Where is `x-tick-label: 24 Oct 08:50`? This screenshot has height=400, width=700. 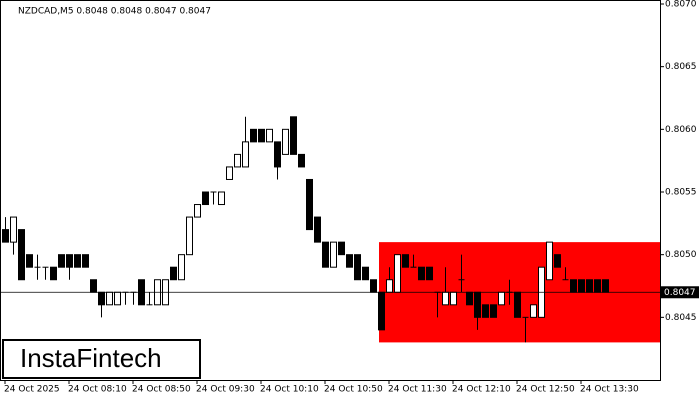
x-tick-label: 24 Oct 08:50 is located at coordinates (161, 390).